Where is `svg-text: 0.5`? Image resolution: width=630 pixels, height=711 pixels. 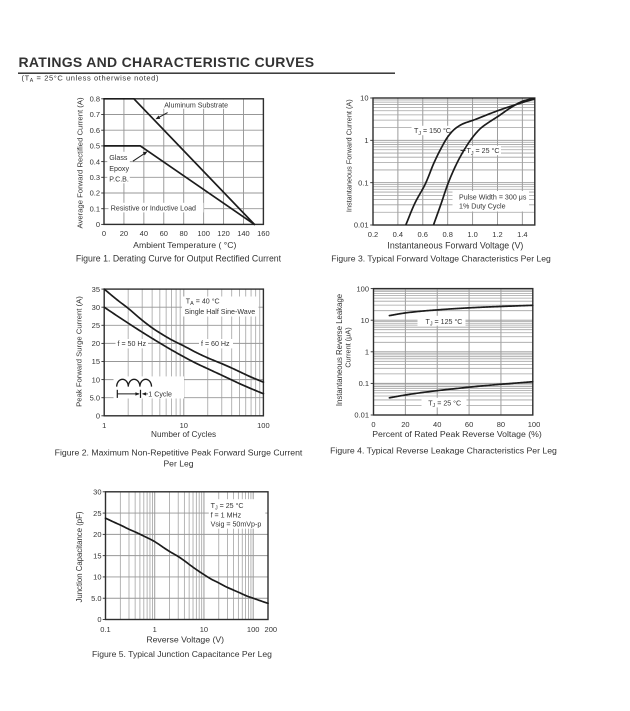
svg-text: 0.5 is located at coordinates (95, 146).